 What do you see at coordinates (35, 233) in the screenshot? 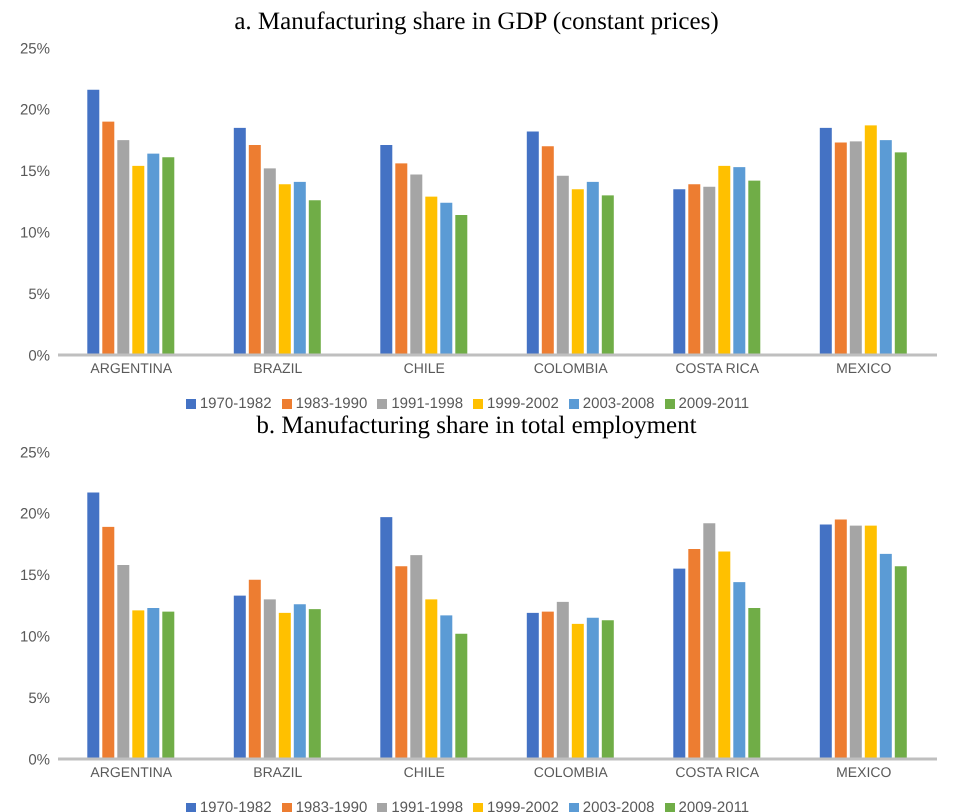
I see `y-tick-label: 10%` at bounding box center [35, 233].